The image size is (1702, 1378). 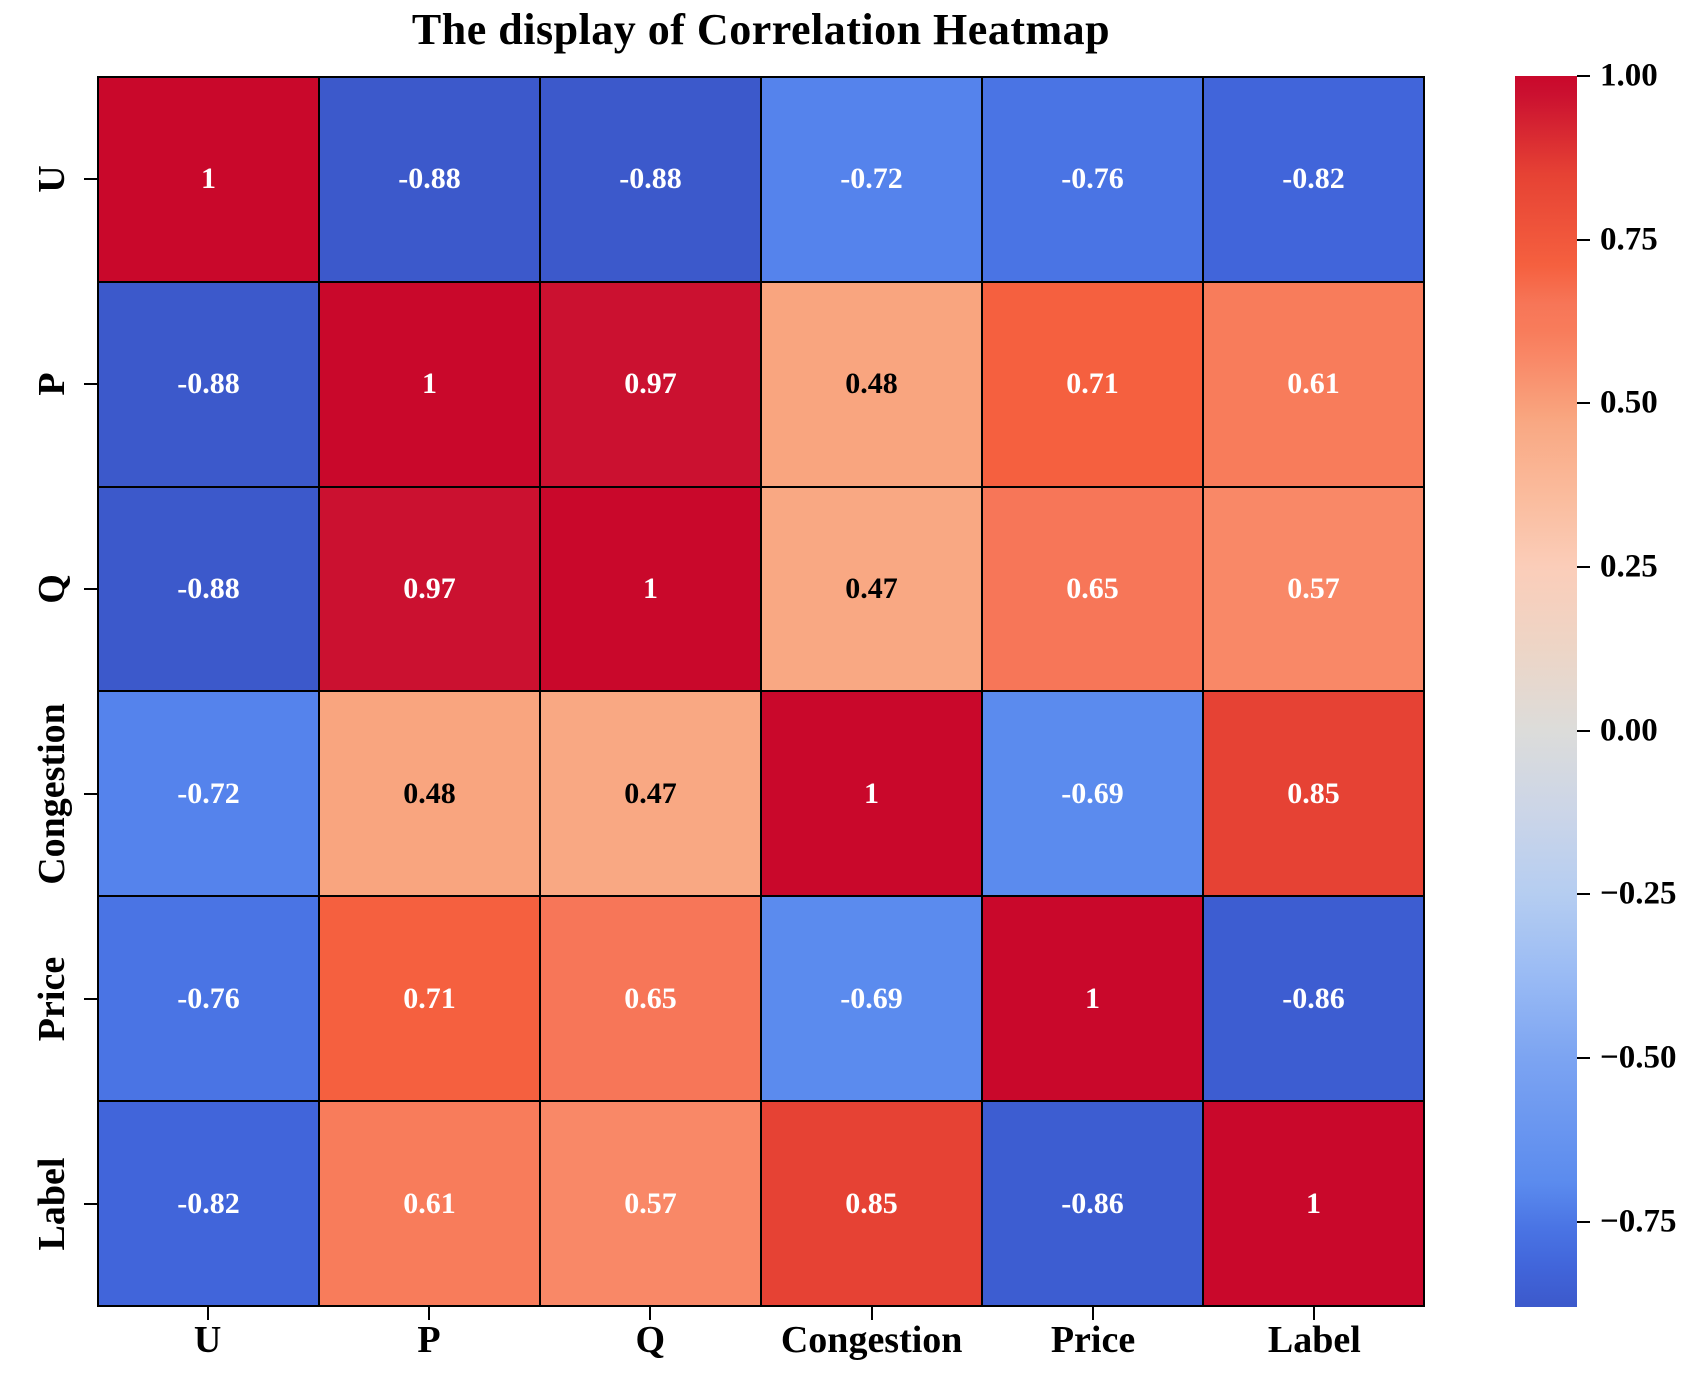 What do you see at coordinates (1092, 1203) in the screenshot?
I see `heatmap-cell-Label-Price: -0.86` at bounding box center [1092, 1203].